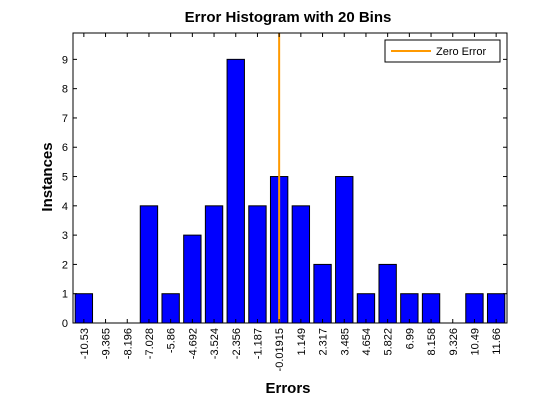  I want to click on y-tick-label: 3, so click(65, 236).